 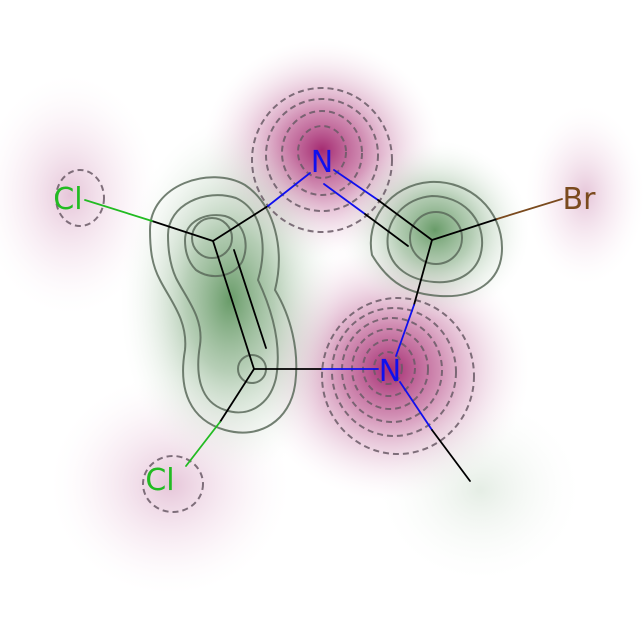 I want to click on atom-label-cl1: Cl, so click(x=67, y=199).